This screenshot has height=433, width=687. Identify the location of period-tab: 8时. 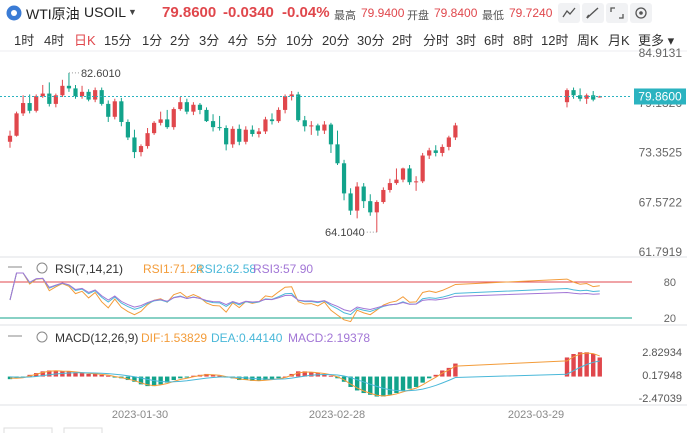
(523, 40).